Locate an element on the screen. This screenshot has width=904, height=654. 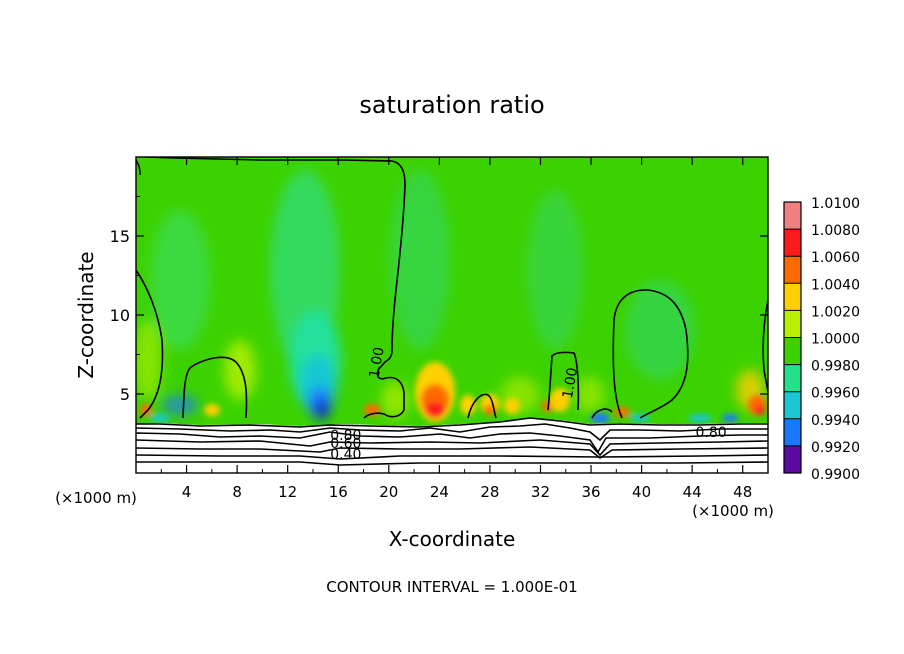
x-tick-label: 48 is located at coordinates (742, 492).